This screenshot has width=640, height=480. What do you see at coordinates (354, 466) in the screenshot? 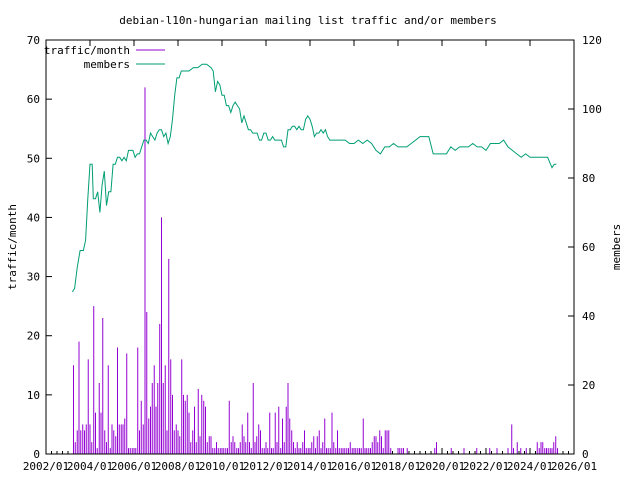
I see `x-tick-label: 2016/01` at bounding box center [354, 466].